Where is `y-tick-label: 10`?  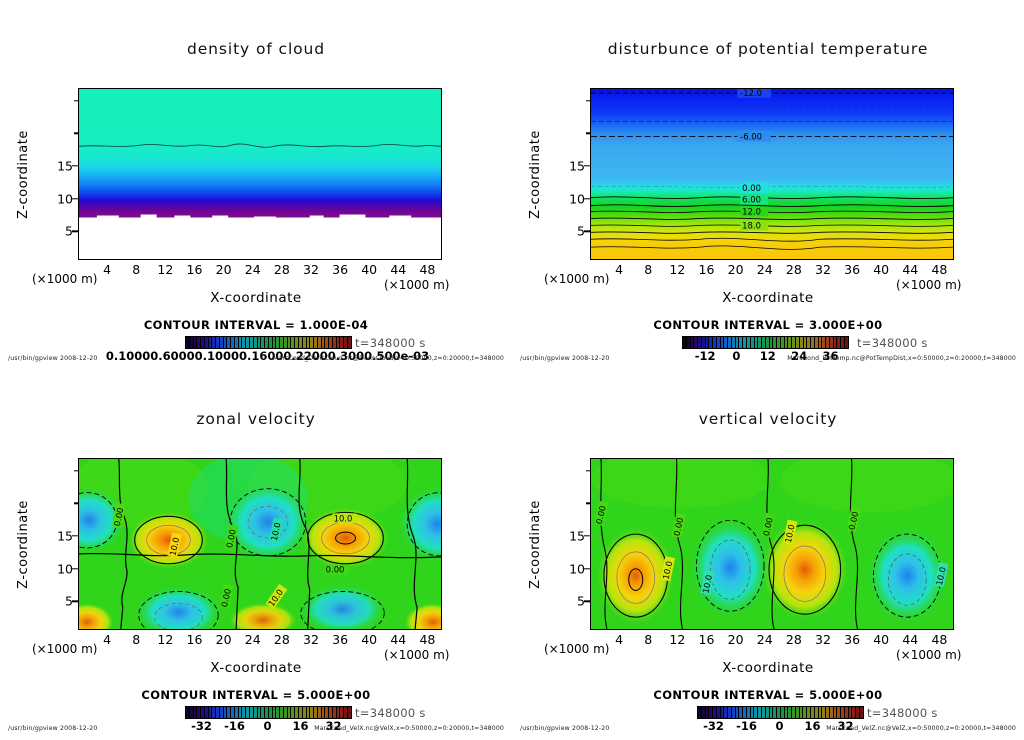
y-tick-label: 10 is located at coordinates (65, 569).